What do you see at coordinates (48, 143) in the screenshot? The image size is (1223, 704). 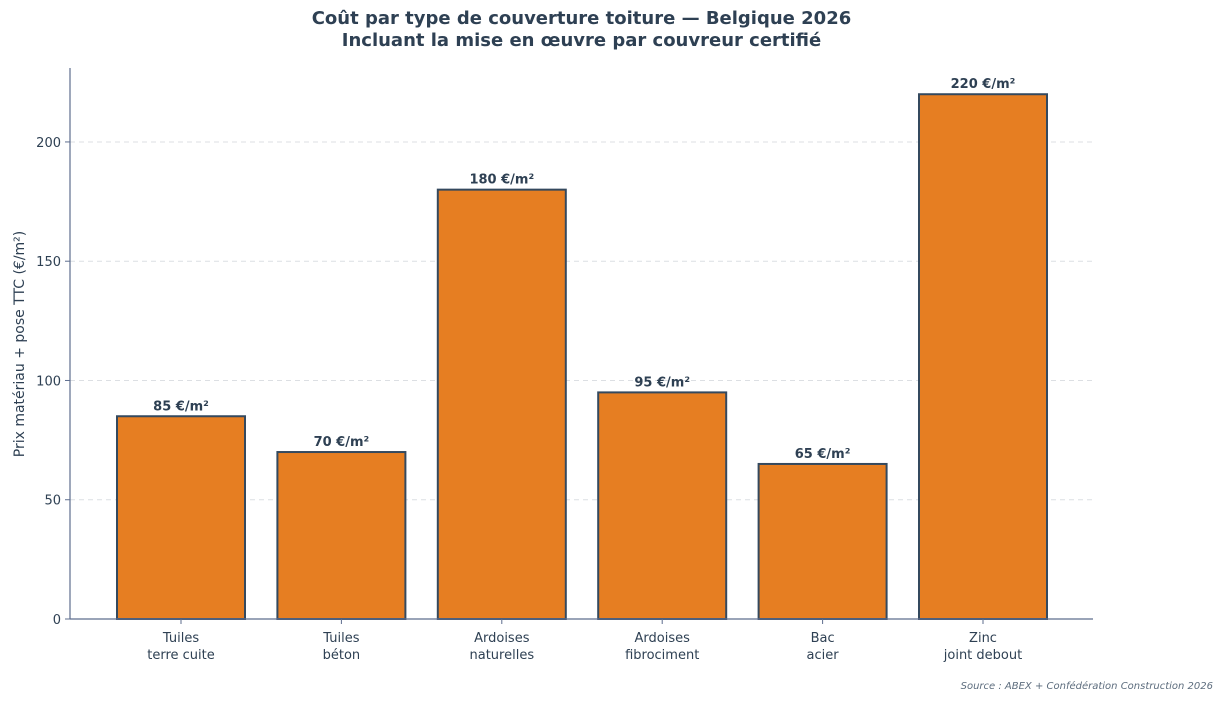 I see `y-tick-label: 200` at bounding box center [48, 143].